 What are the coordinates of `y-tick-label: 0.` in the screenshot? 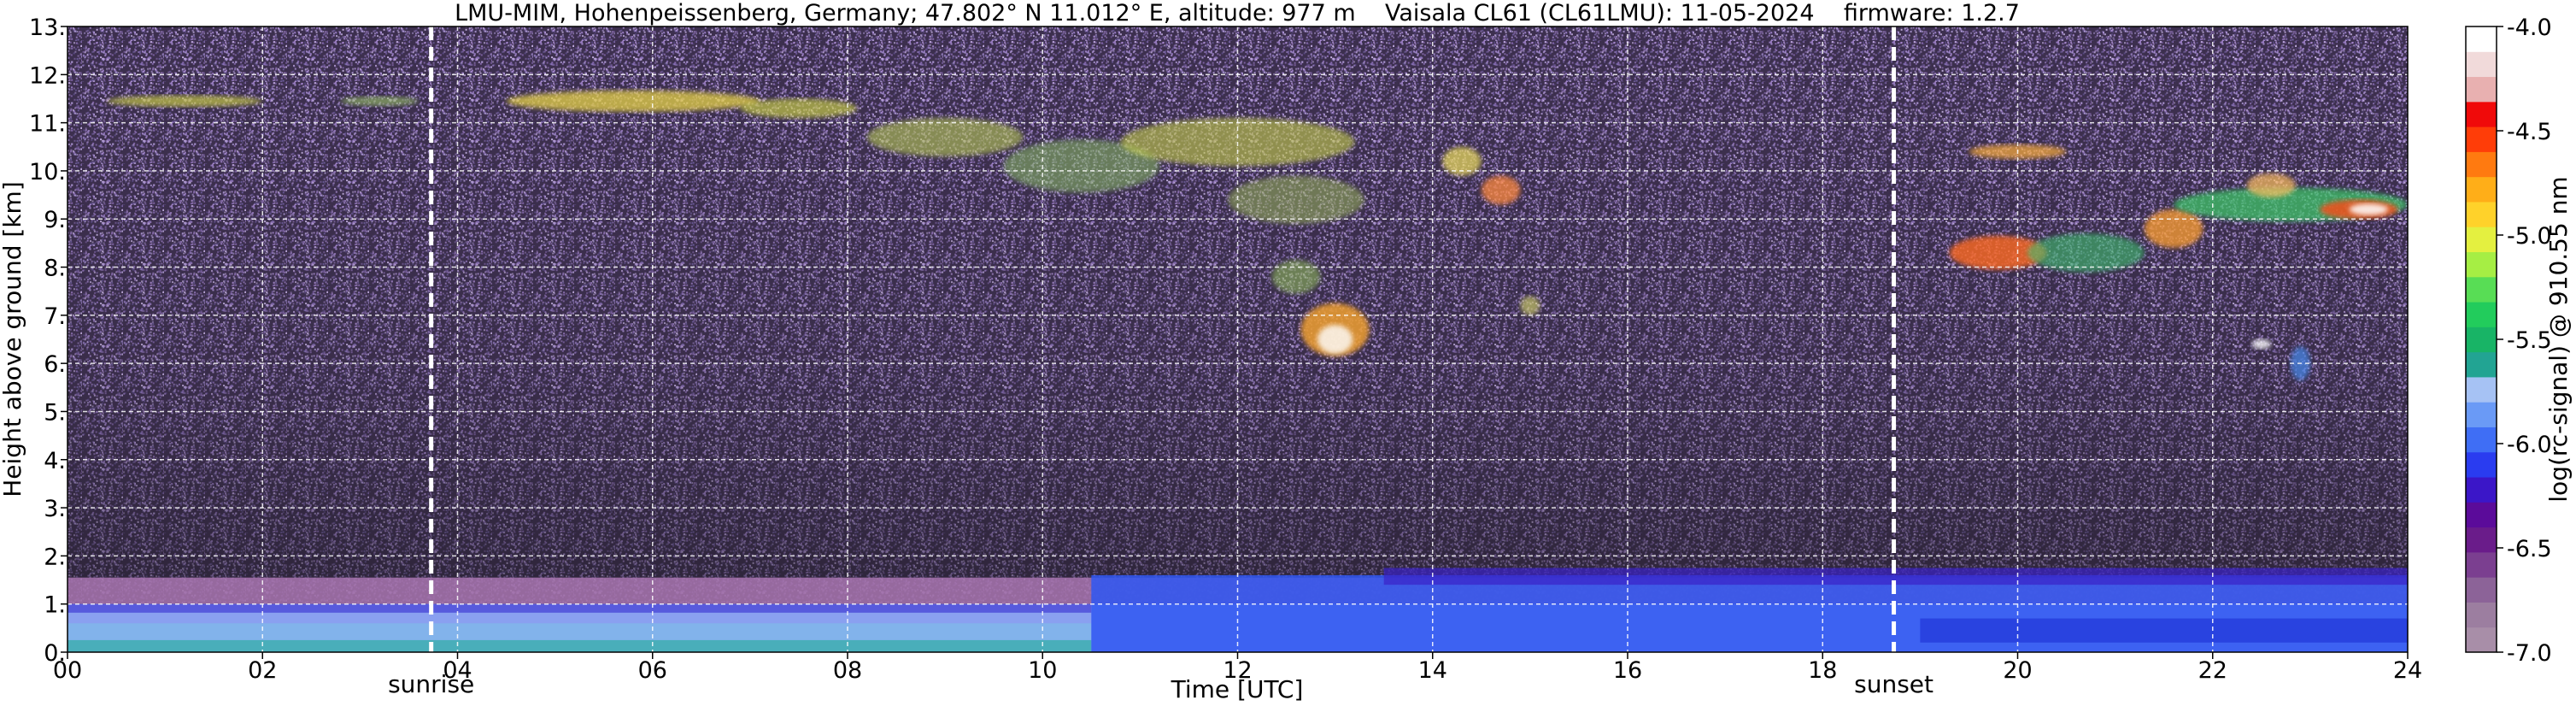 It's located at (55, 653).